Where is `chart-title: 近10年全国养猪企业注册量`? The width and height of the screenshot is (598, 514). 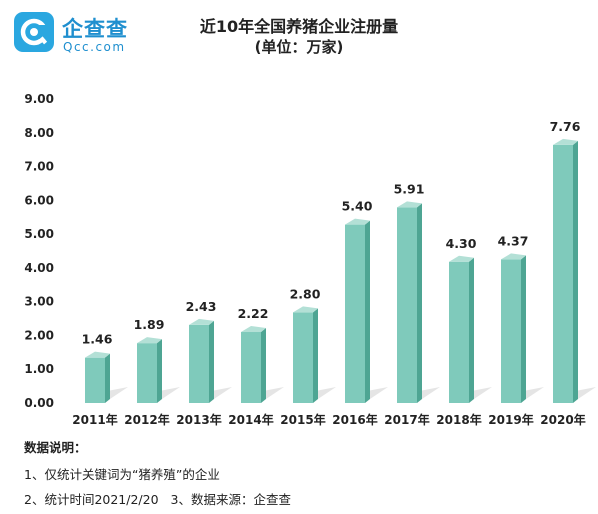
chart-title: 近10年全国养猪企业注册量 is located at coordinates (299, 26).